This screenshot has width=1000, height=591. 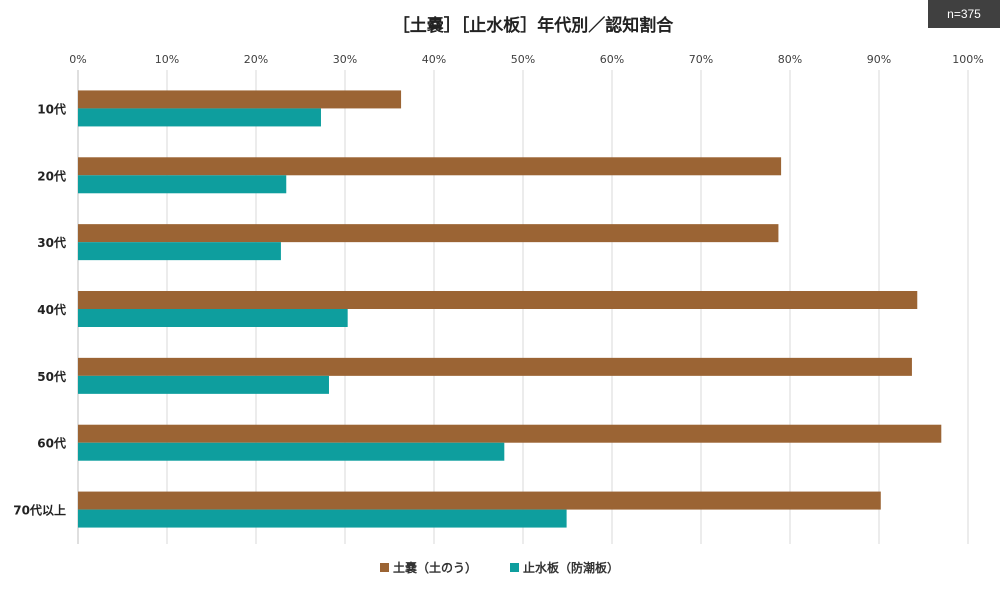 What do you see at coordinates (51, 376) in the screenshot?
I see `category-label: 50代` at bounding box center [51, 376].